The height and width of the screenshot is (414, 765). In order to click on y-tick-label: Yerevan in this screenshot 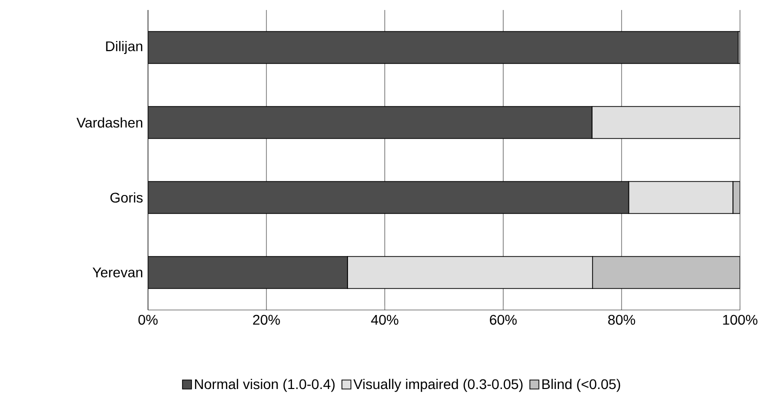, I will do `click(117, 273)`.